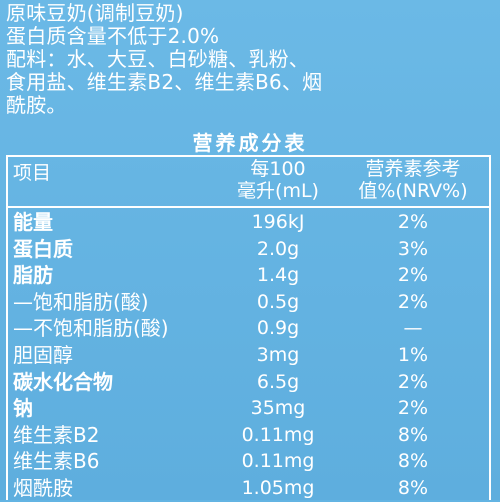 The height and width of the screenshot is (502, 500). Describe the element at coordinates (56, 434) in the screenshot. I see `nutrient-name: 维生素B2` at that location.